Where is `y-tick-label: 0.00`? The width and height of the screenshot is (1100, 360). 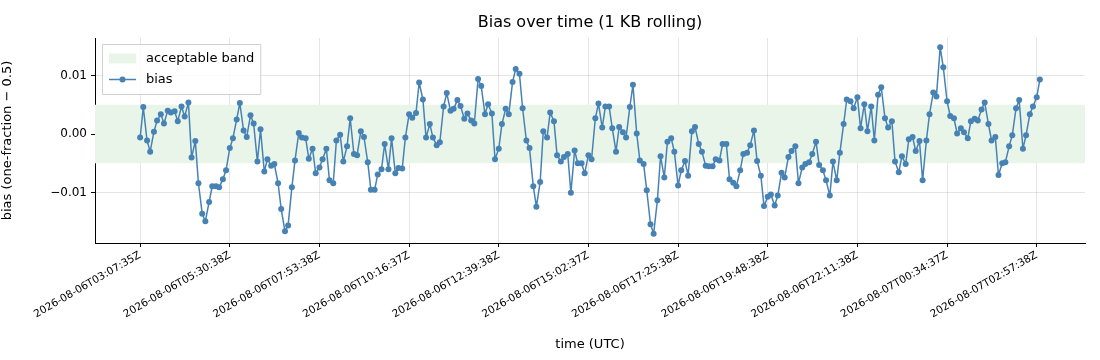
y-tick-label: 0.00 is located at coordinates (73, 133).